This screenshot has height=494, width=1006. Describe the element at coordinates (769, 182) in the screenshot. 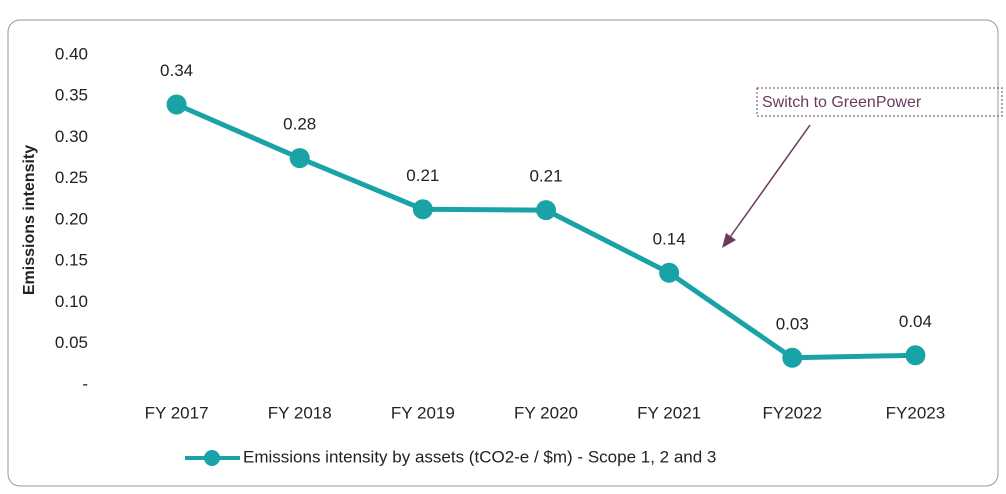

I see `annotation-arrow` at that location.